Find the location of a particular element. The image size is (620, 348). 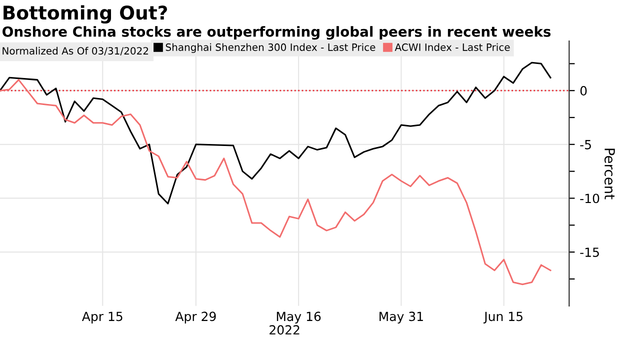

x-tick-label: Apr 29 is located at coordinates (195, 318).